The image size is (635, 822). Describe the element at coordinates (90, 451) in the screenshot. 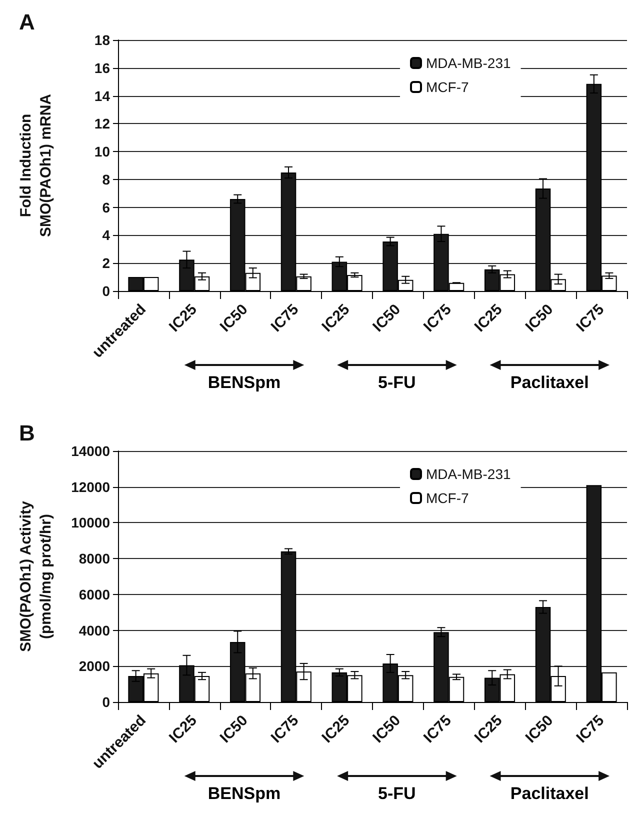

I see `y-tick-label: 14000` at that location.